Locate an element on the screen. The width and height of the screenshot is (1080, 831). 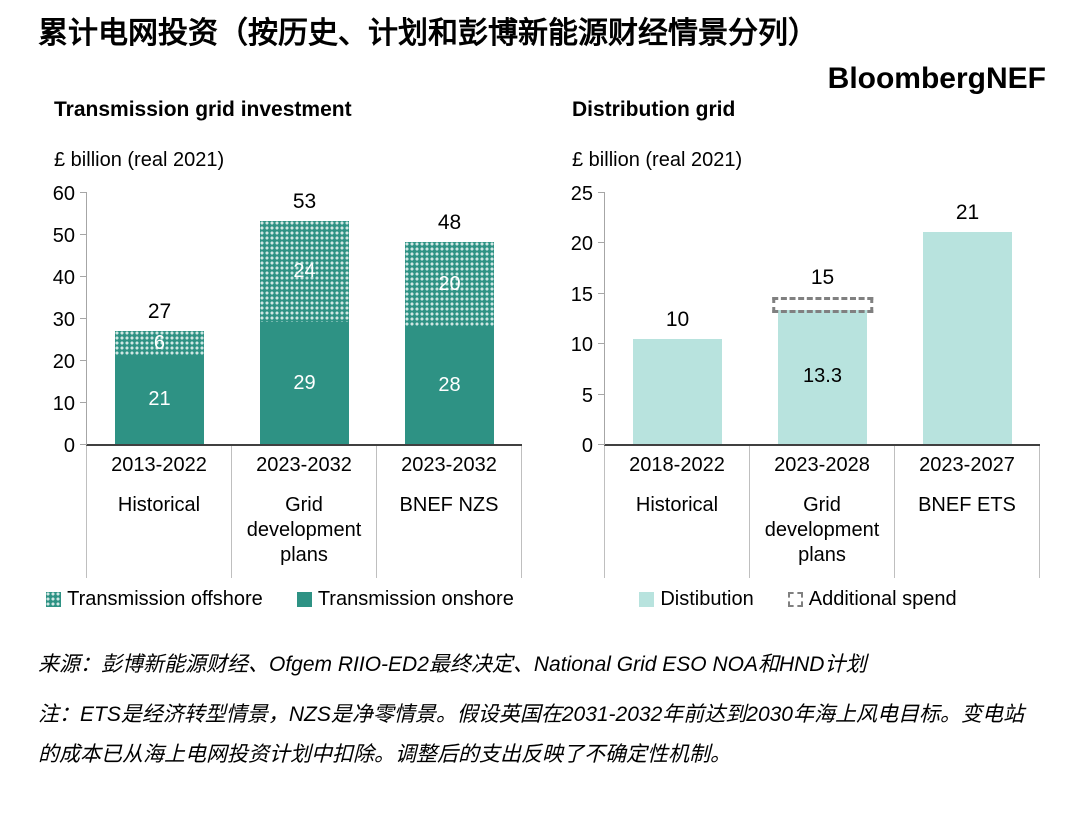
category-label: 2023-2028 Grid development plans is located at coordinates (822, 512).